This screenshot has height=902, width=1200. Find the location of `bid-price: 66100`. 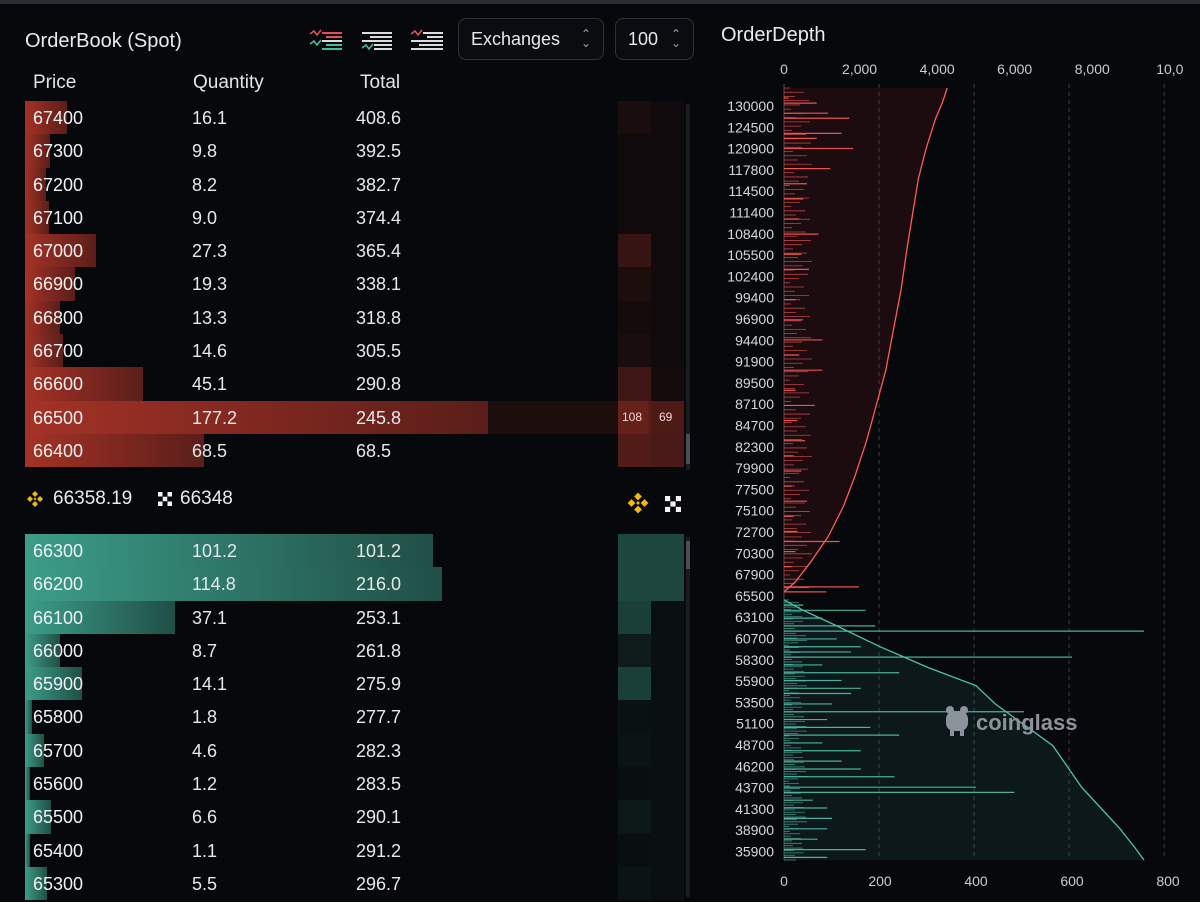

bid-price: 66100 is located at coordinates (58, 617).